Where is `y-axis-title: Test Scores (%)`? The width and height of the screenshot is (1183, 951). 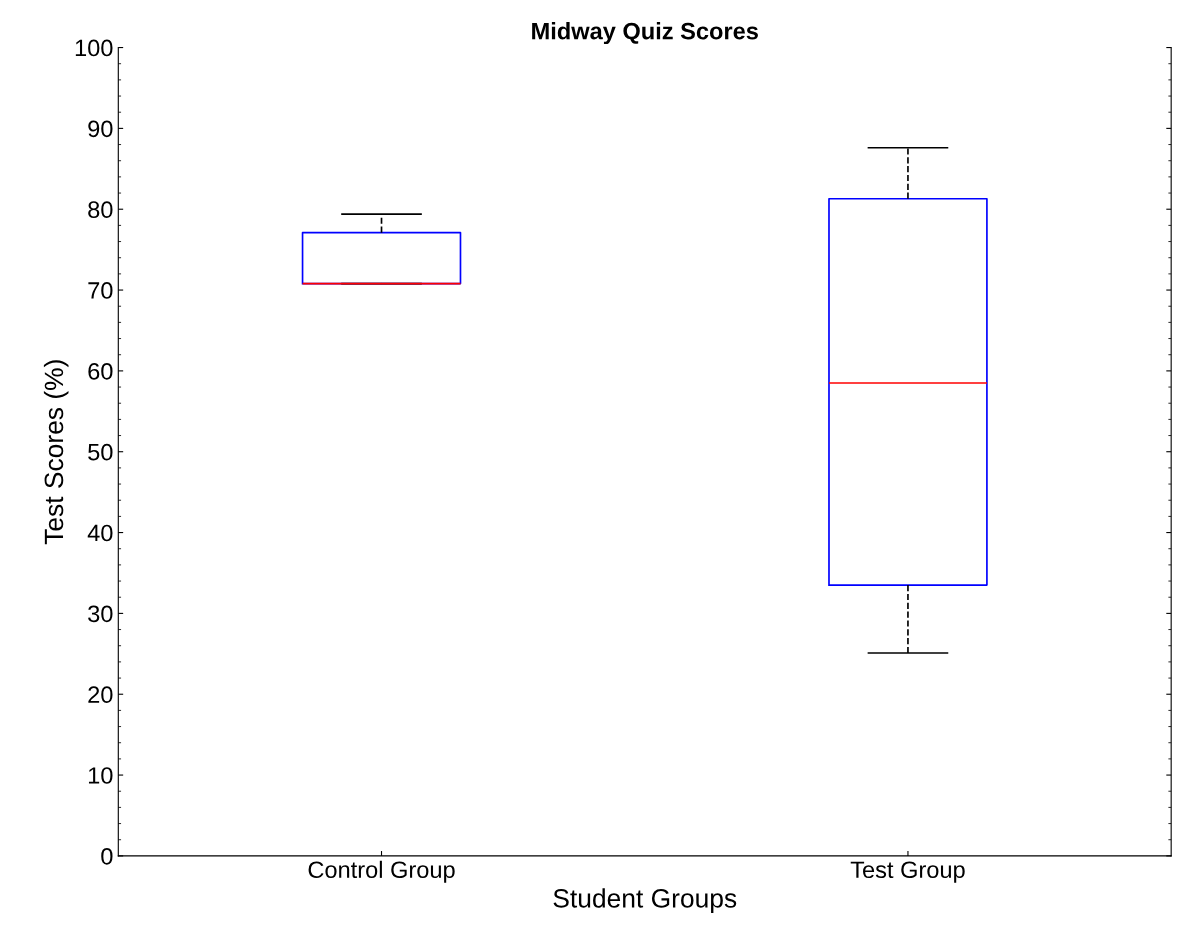
y-axis-title: Test Scores (%) is located at coordinates (56, 452).